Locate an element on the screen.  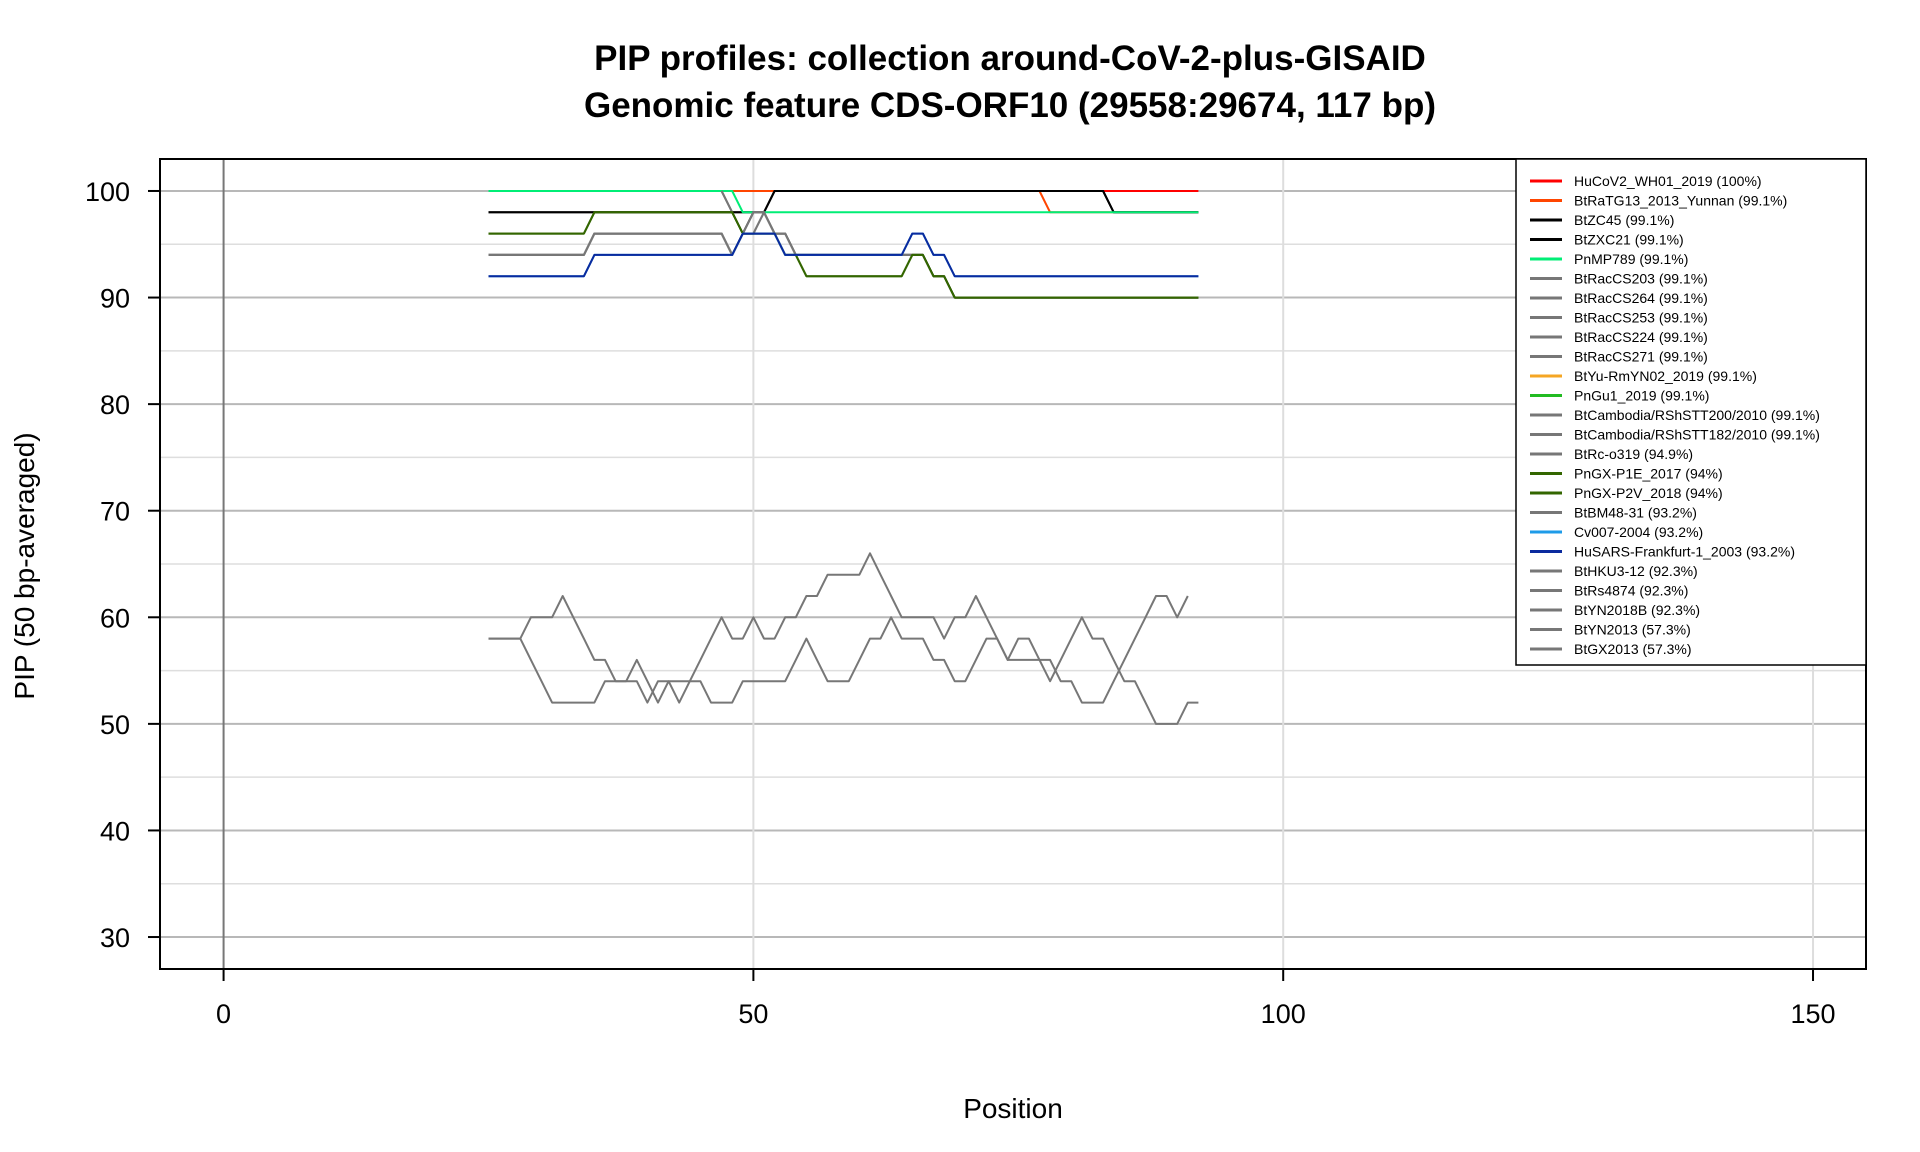
legend-entry: BtRs4874 (92.3%) is located at coordinates (1631, 591).